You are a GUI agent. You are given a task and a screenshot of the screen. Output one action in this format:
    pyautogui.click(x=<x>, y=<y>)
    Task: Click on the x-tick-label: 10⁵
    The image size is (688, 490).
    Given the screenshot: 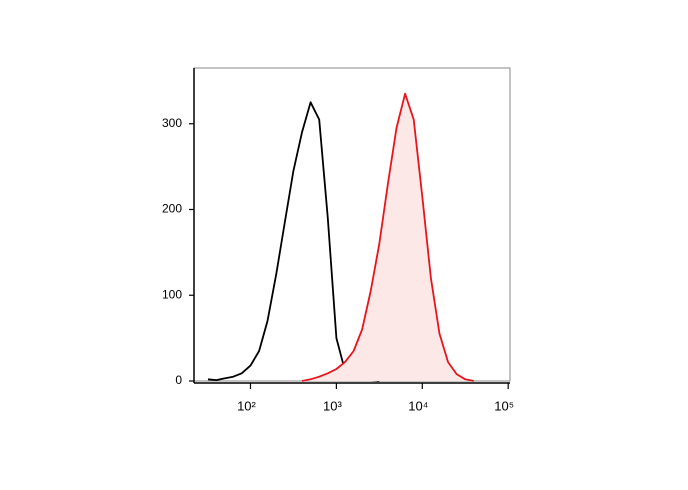 What is the action you would take?
    pyautogui.click(x=504, y=405)
    